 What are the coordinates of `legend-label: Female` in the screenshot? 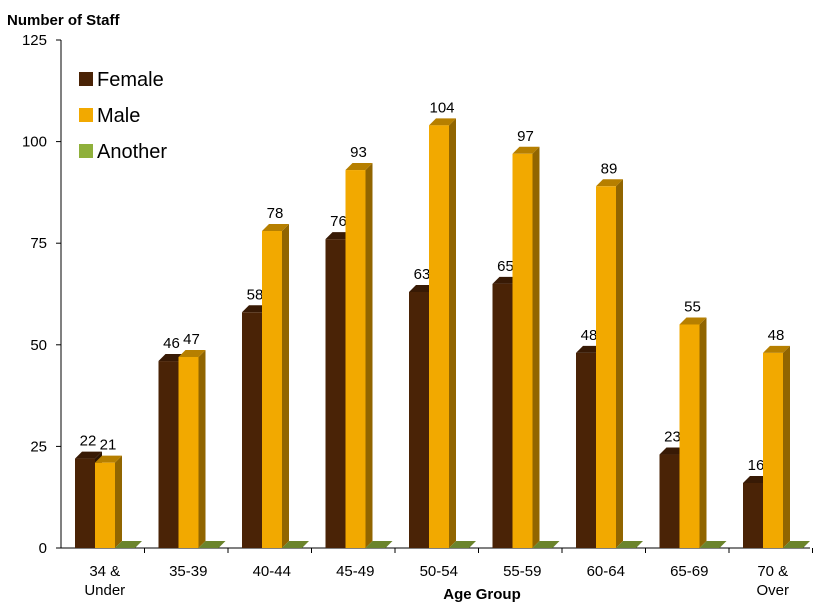 It's located at (130, 80).